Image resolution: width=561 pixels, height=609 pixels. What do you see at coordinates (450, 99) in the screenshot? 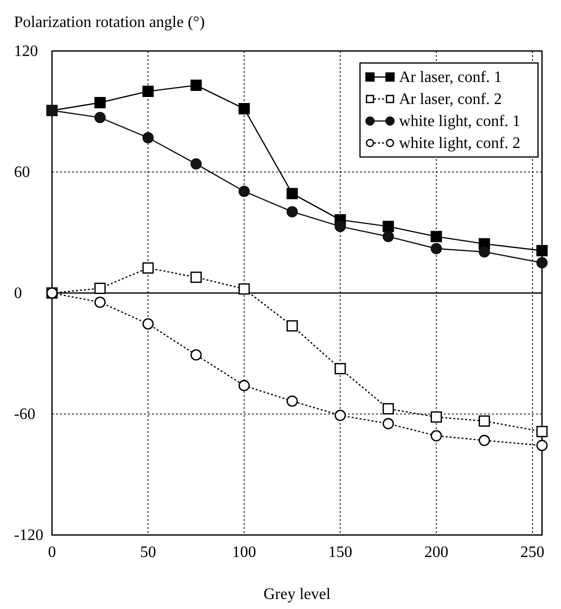
I see `legend-label: Ar laser, conf. 2` at bounding box center [450, 99].